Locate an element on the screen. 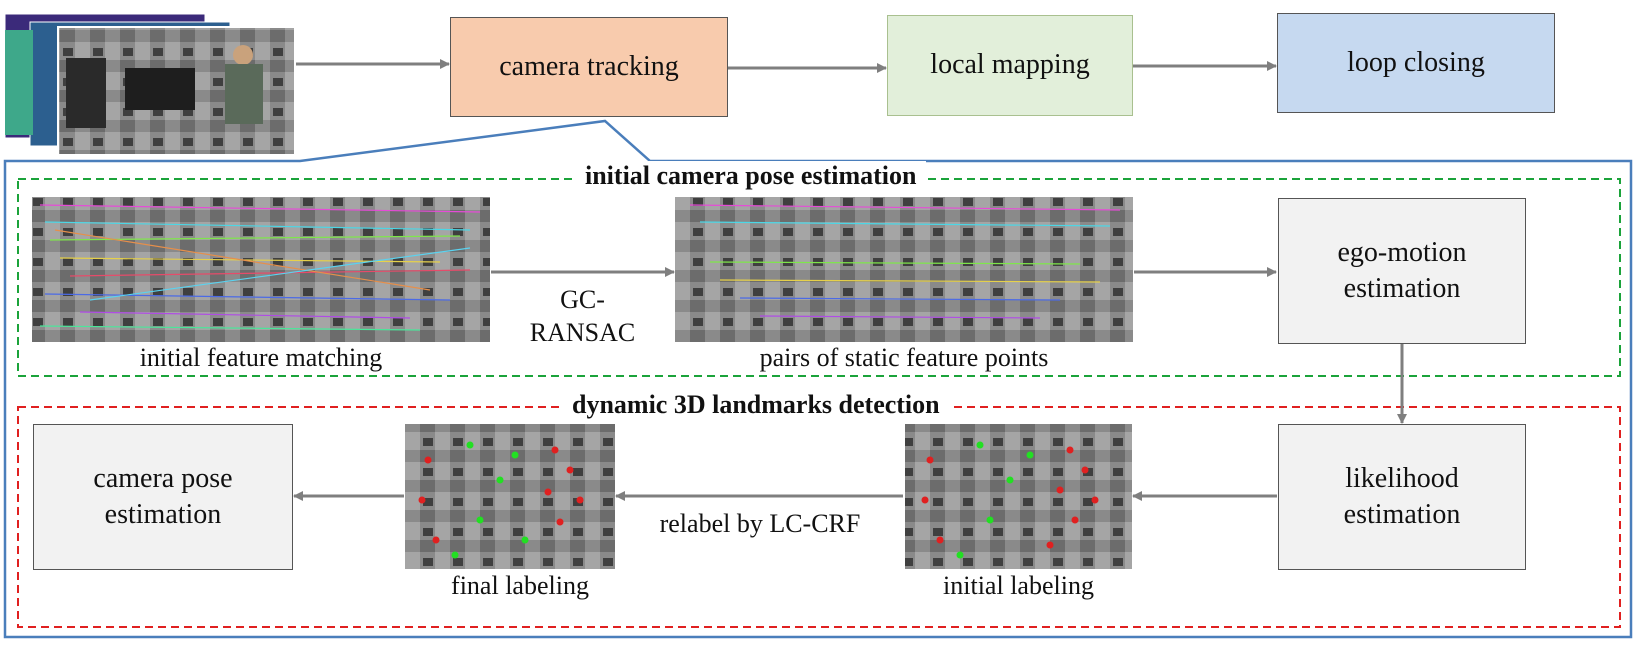  pose-section-title: initial camera pose estimation is located at coordinates (751, 176).